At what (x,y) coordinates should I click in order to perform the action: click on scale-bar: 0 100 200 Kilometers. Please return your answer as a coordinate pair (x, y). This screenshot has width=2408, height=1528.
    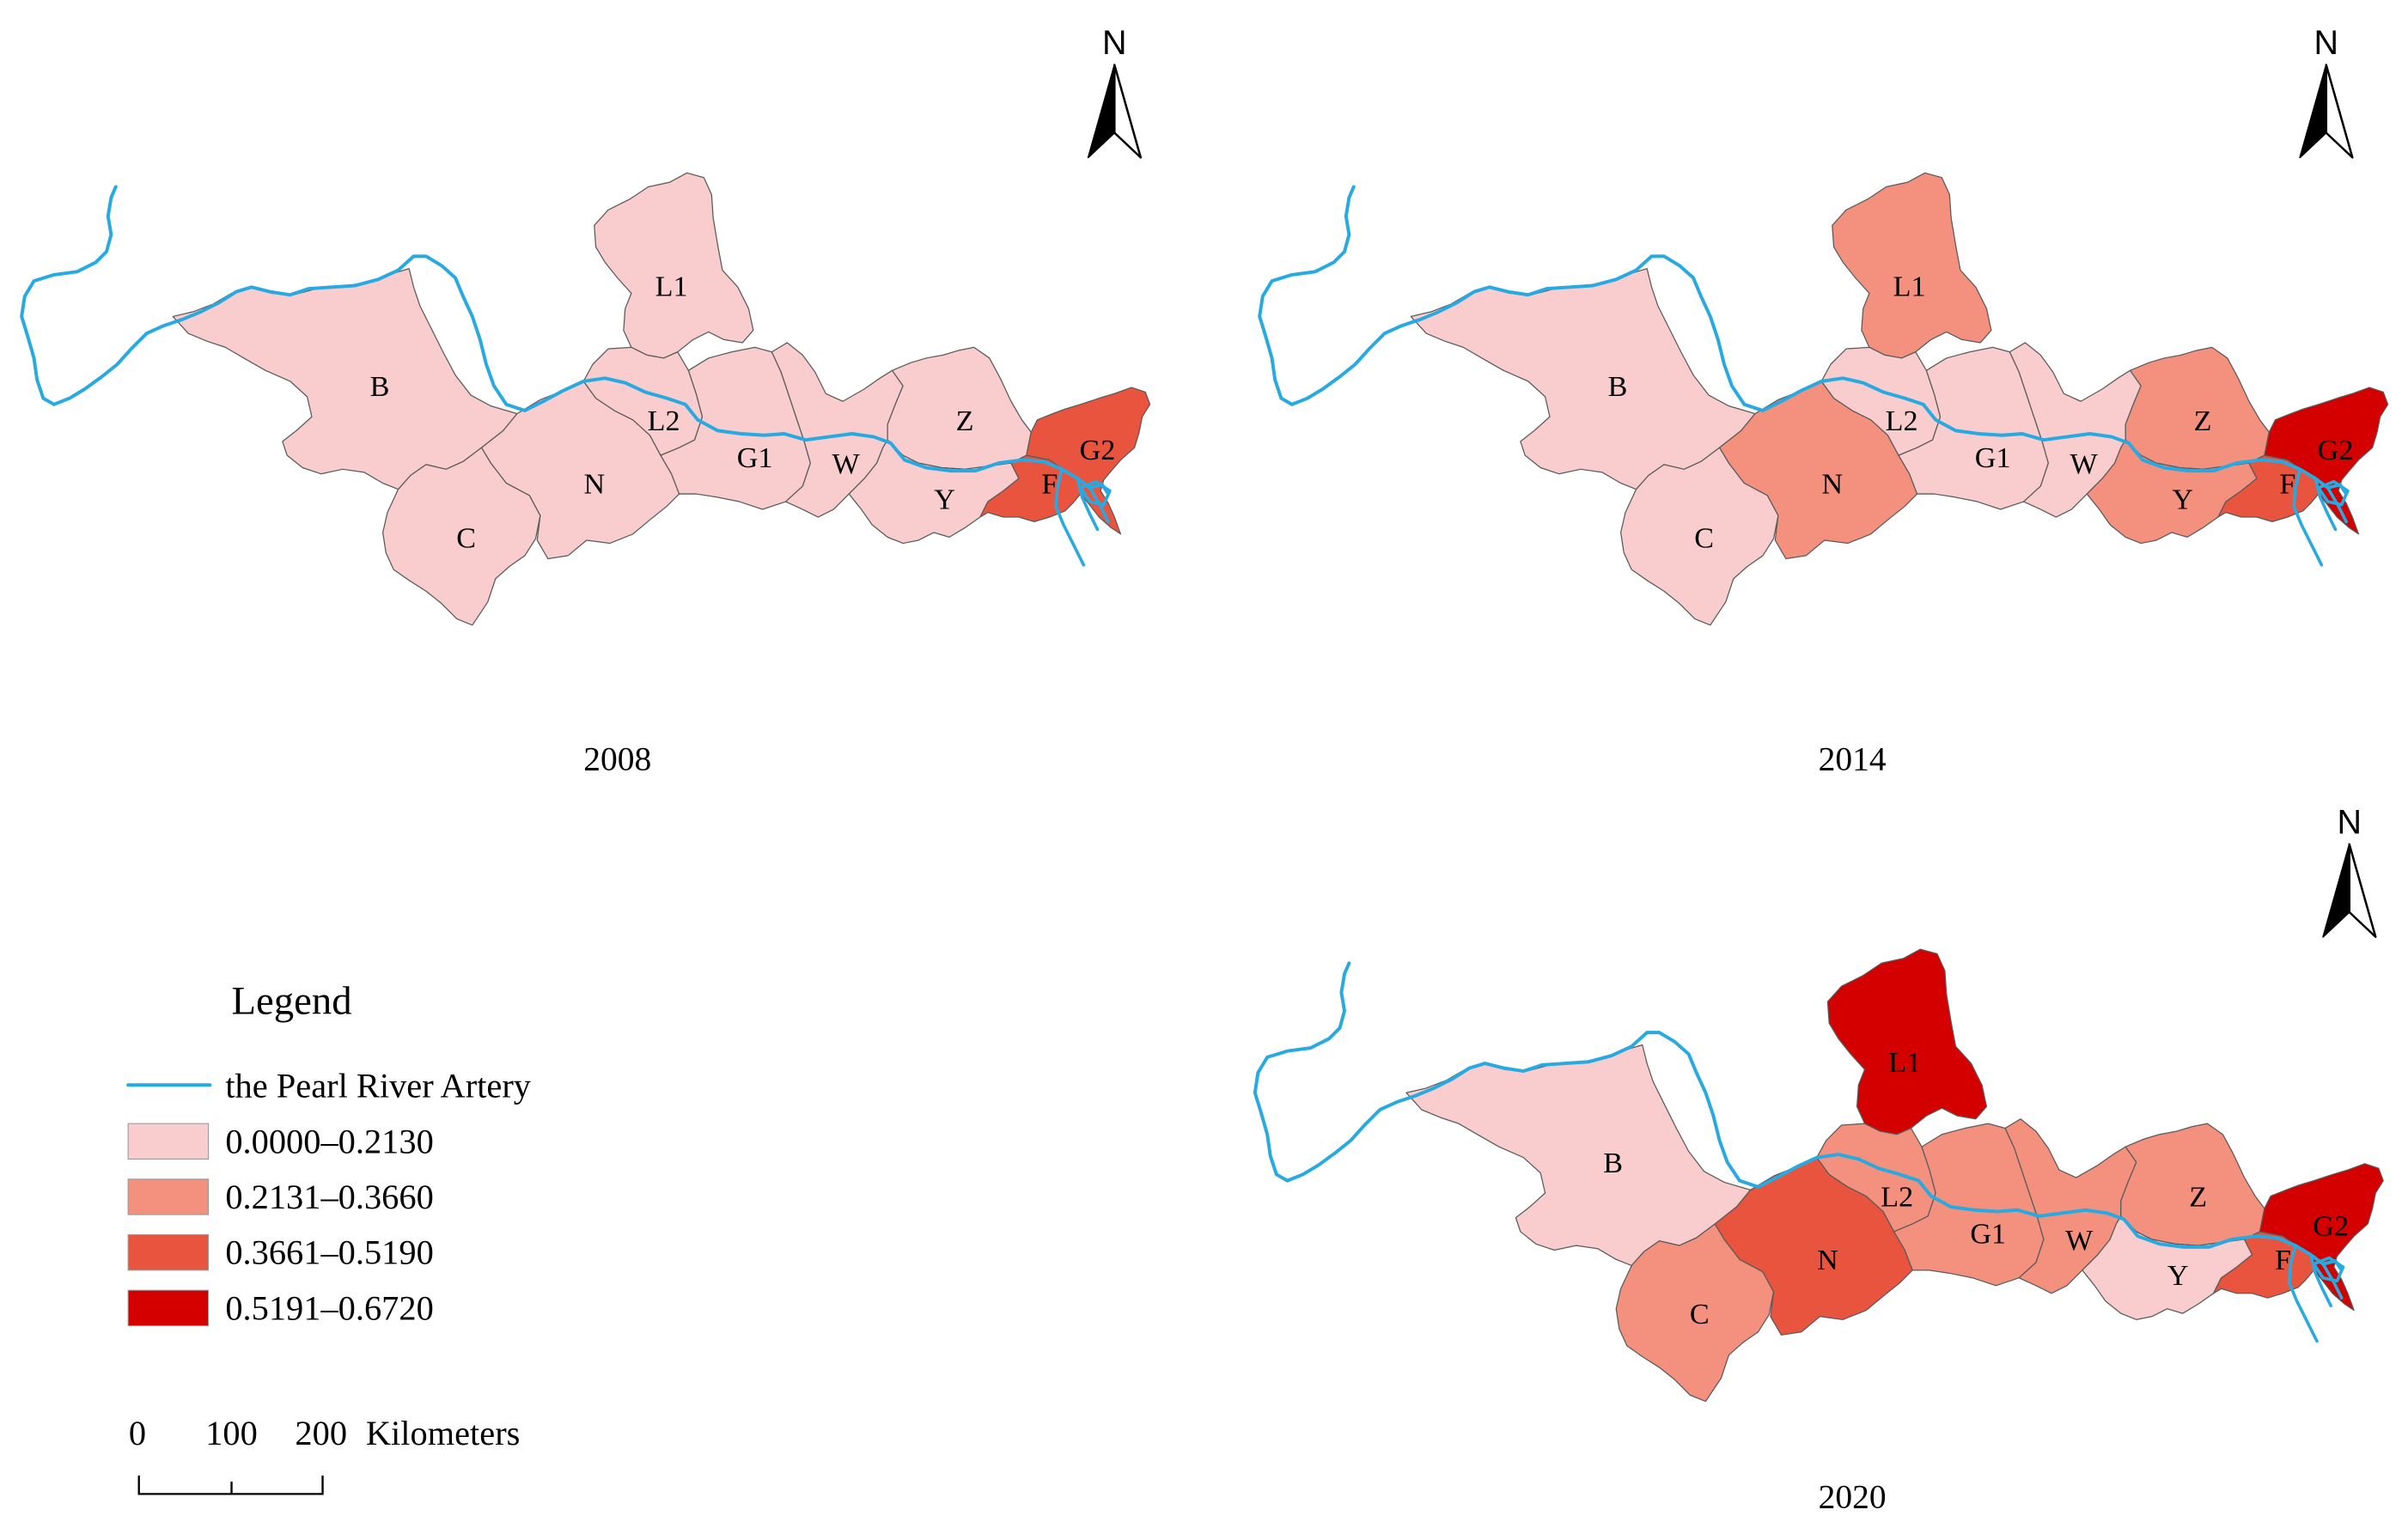
    Looking at the image, I should click on (325, 1454).